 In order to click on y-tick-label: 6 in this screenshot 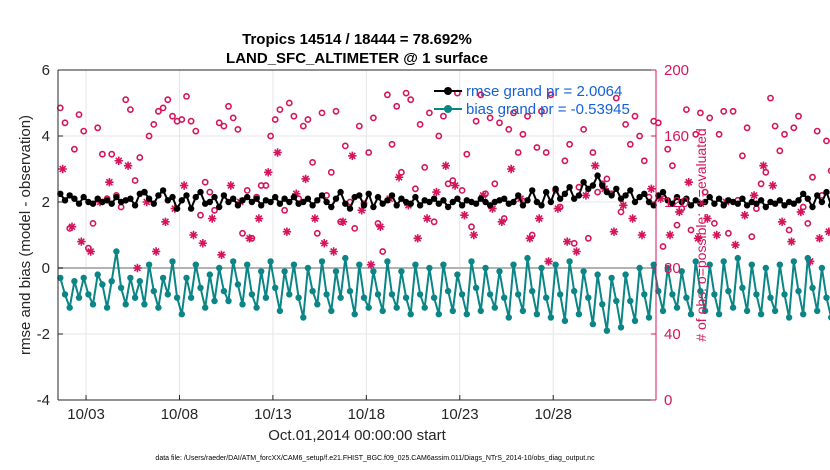, I will do `click(46, 70)`.